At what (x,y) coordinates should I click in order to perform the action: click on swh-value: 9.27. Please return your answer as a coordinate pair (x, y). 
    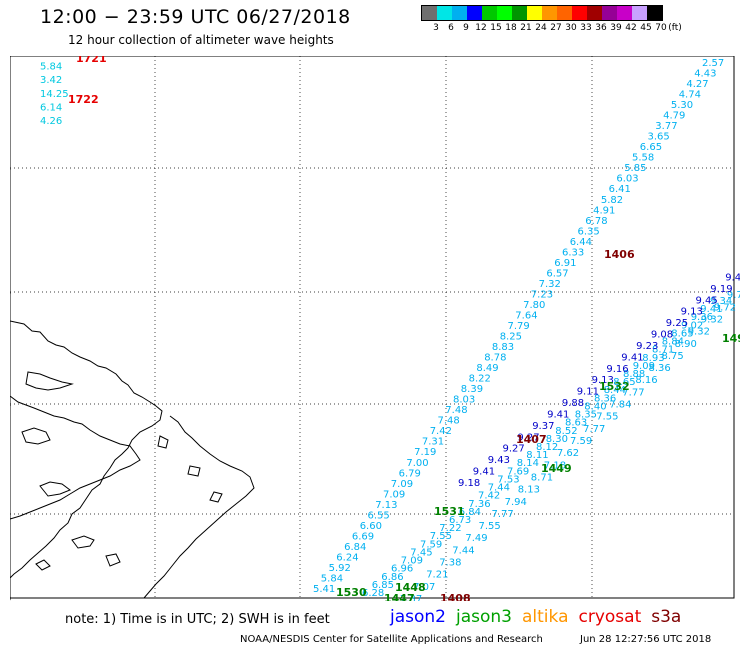
    Looking at the image, I should click on (514, 449).